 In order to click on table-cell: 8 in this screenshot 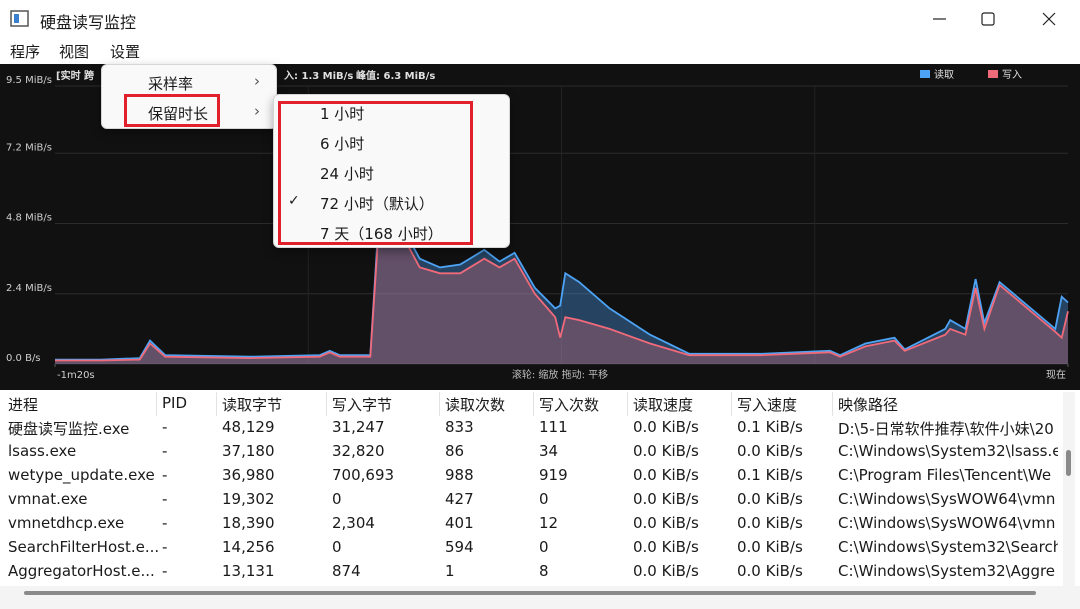, I will do `click(544, 571)`.